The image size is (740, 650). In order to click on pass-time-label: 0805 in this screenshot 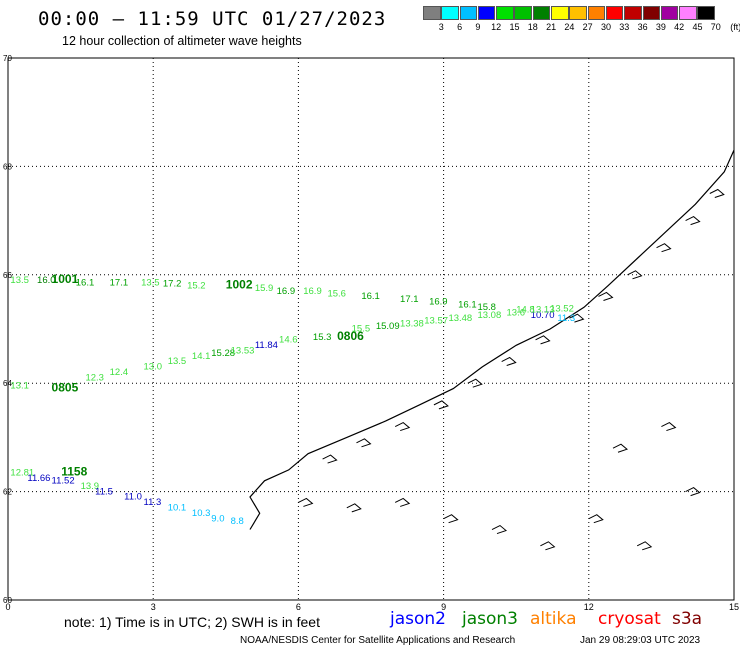, I will do `click(65, 387)`.